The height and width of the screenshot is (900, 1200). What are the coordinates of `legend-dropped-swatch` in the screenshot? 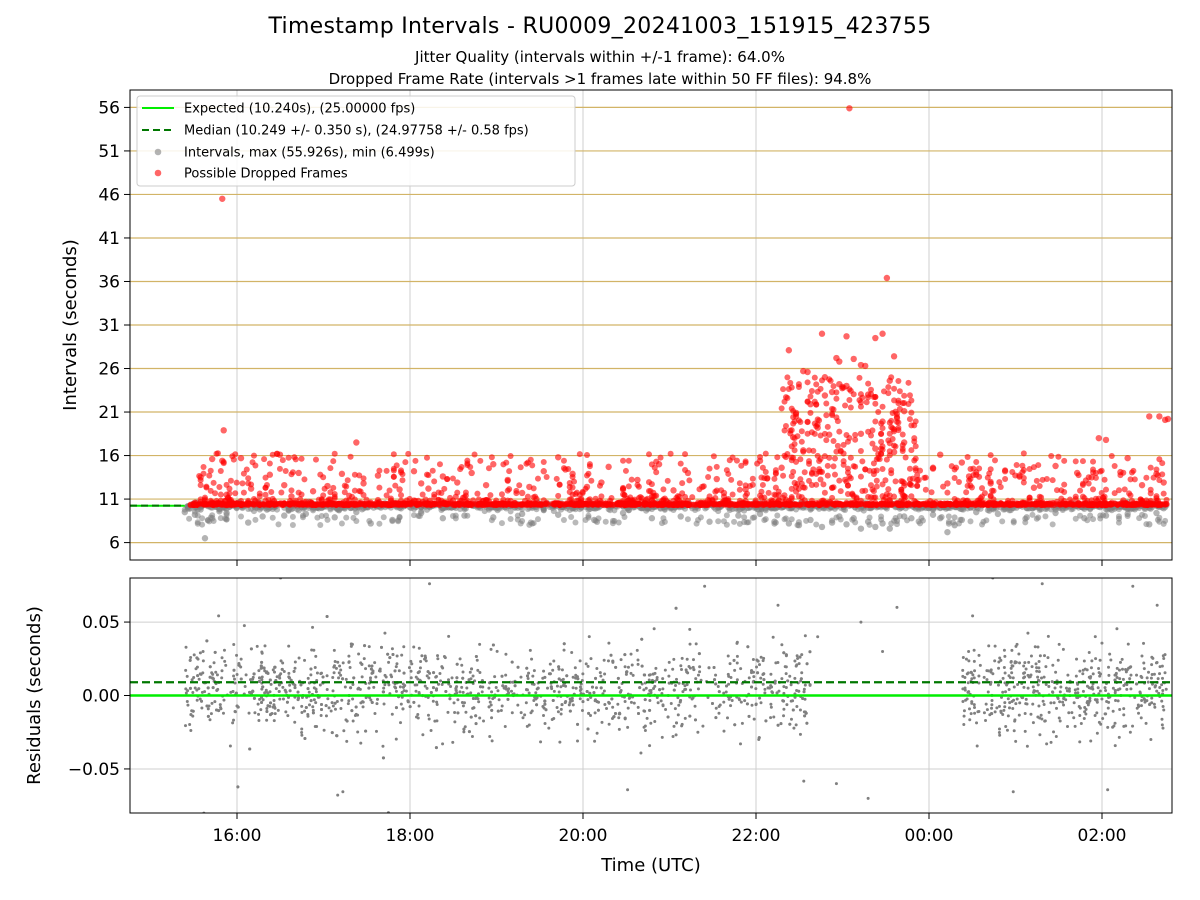 It's located at (158, 173).